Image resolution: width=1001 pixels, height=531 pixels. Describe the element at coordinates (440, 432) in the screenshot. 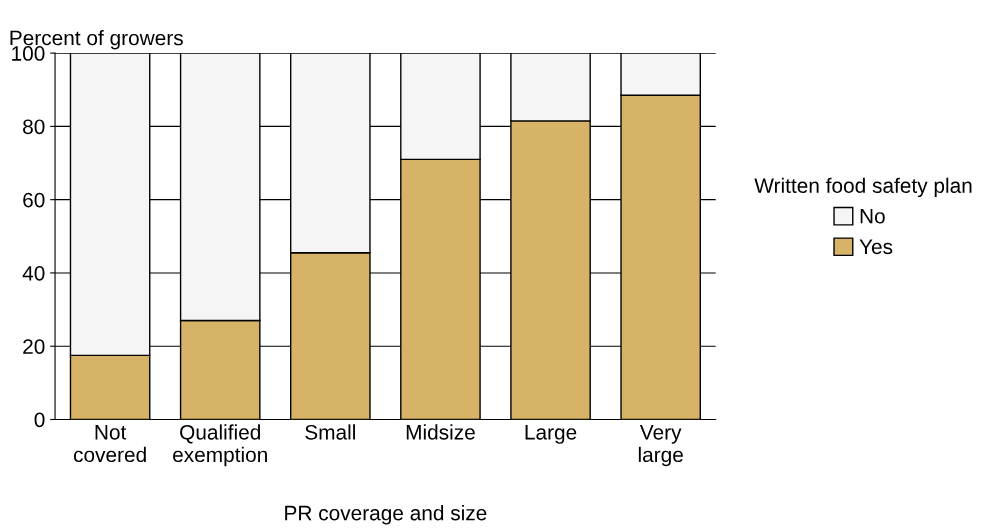

I see `x-tick-label: Midsize` at that location.